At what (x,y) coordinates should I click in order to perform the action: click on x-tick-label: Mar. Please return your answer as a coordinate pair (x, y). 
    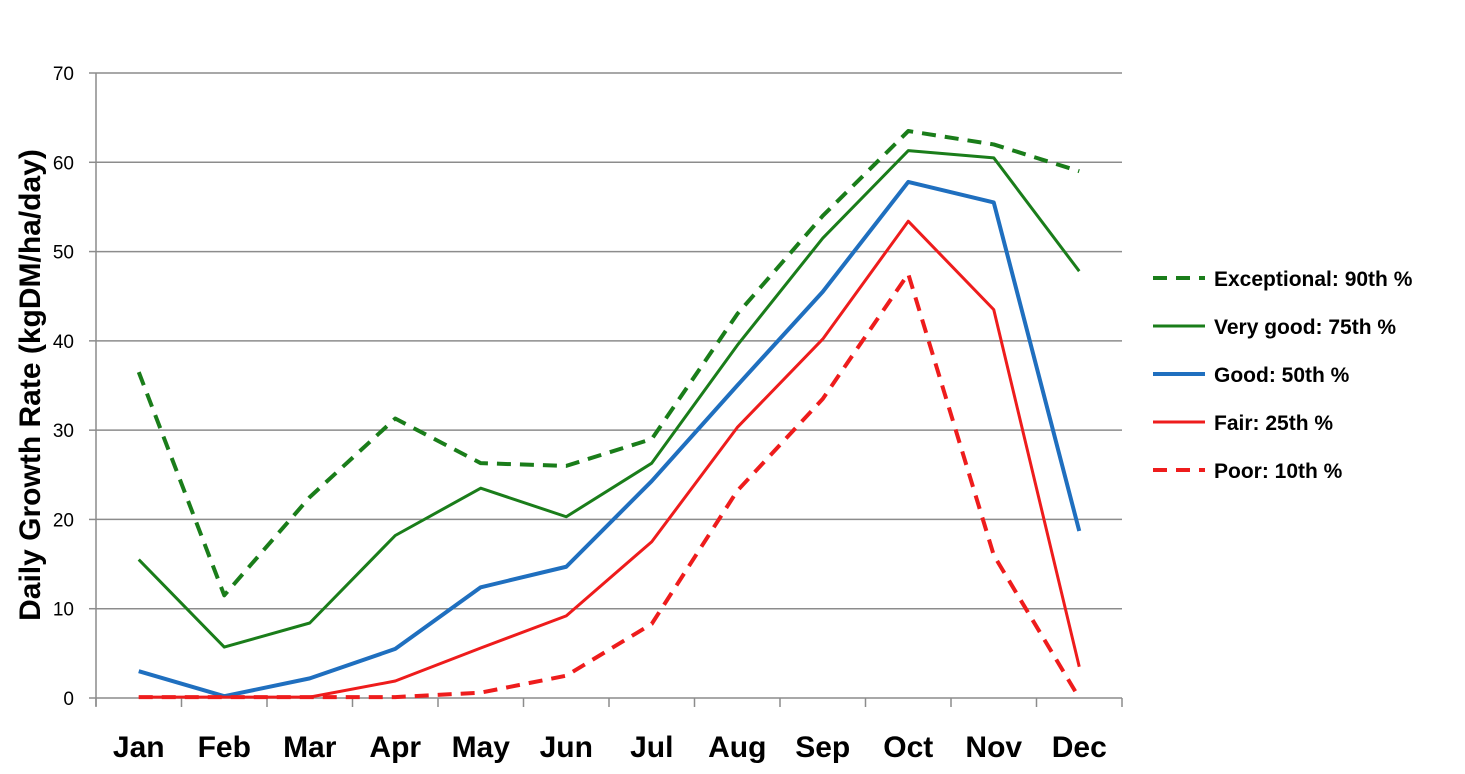
    Looking at the image, I should click on (310, 747).